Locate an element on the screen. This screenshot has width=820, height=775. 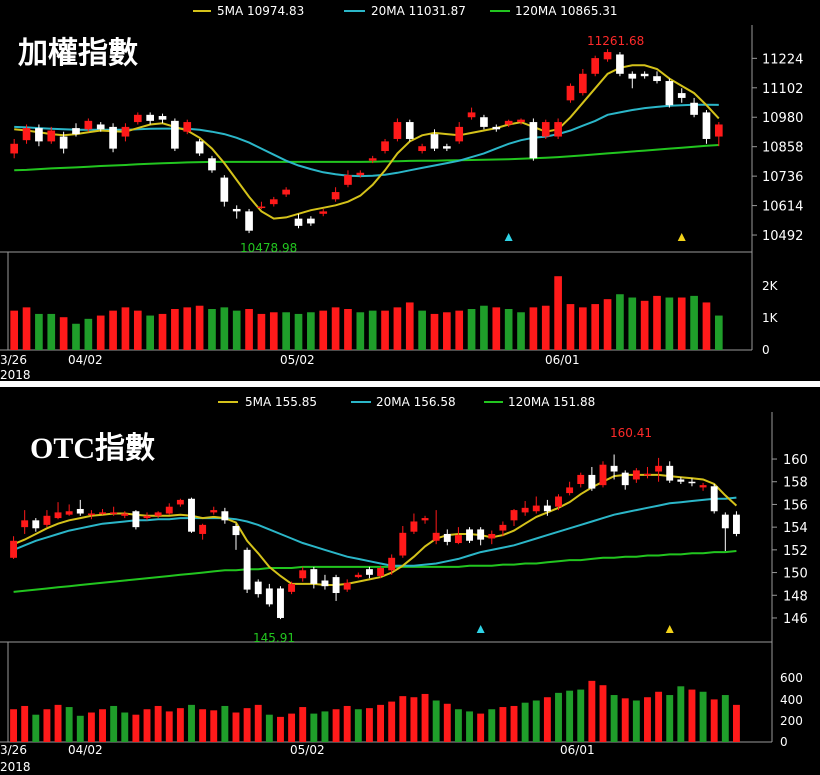
y-tick-label: 10980 is located at coordinates (782, 118).